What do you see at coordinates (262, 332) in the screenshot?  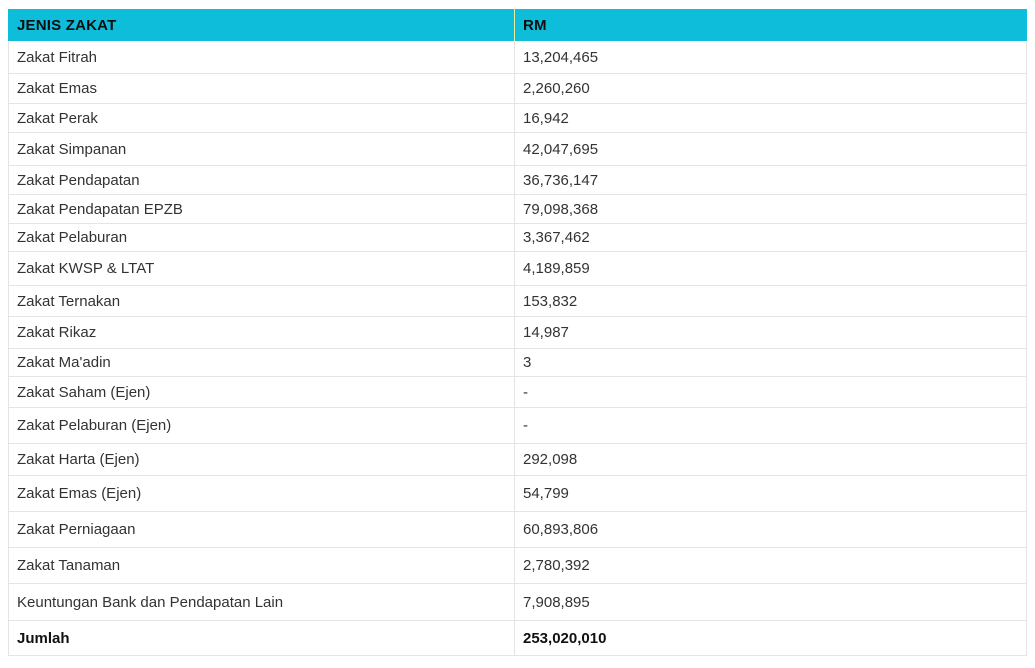 I see `row-label-cell: Zakat Rikaz` at bounding box center [262, 332].